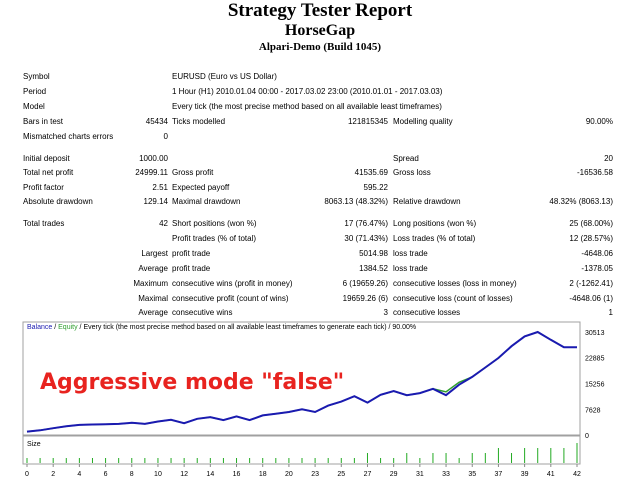 Image resolution: width=640 pixels, height=480 pixels. What do you see at coordinates (27, 474) in the screenshot?
I see `x-tick-label: 0` at bounding box center [27, 474].